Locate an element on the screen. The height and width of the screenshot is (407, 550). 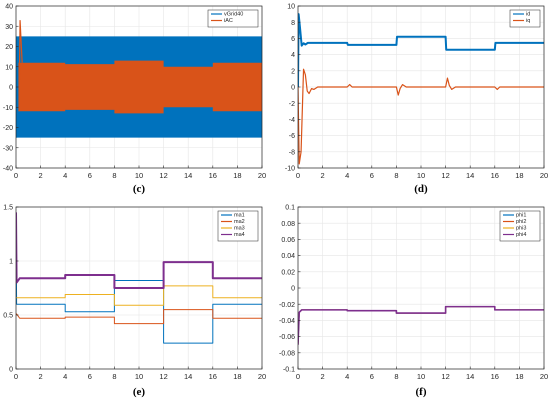
chart-caption: (f) is located at coordinates (421, 392).